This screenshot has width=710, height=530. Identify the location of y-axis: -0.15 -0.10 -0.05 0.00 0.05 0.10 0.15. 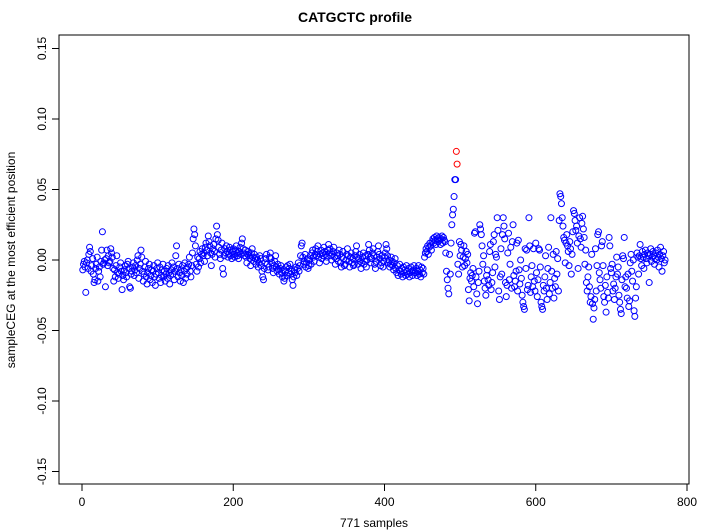
(47, 260).